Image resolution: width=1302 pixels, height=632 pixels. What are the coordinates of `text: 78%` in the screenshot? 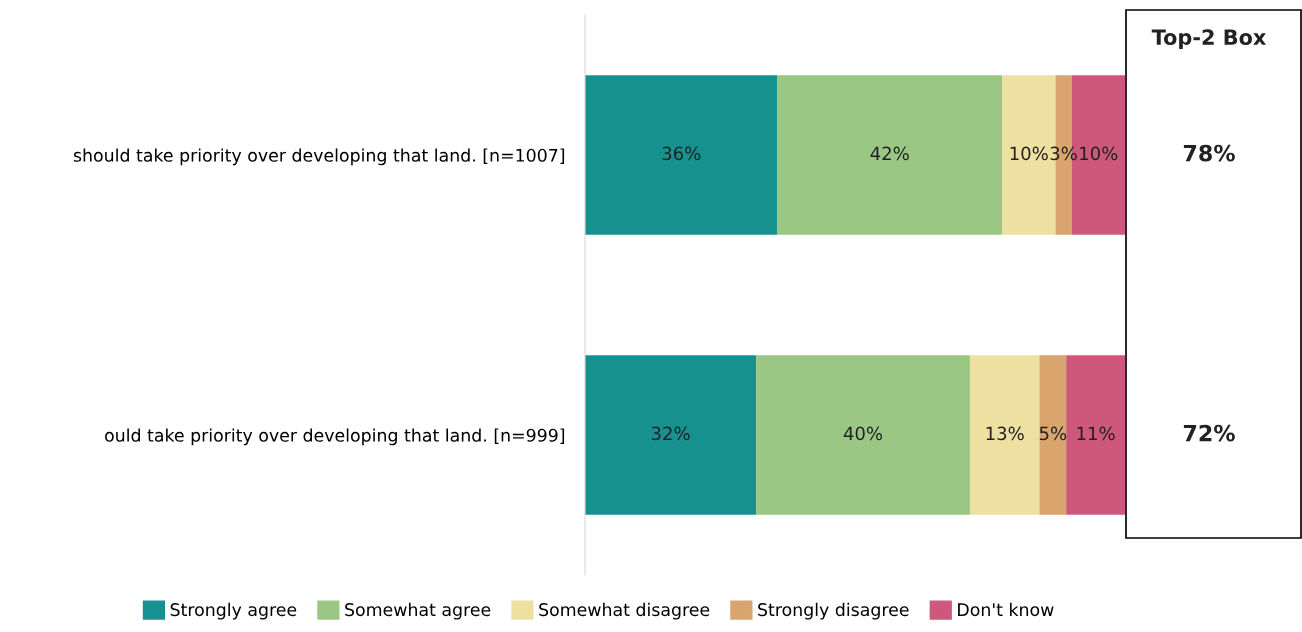 It's located at (1209, 153).